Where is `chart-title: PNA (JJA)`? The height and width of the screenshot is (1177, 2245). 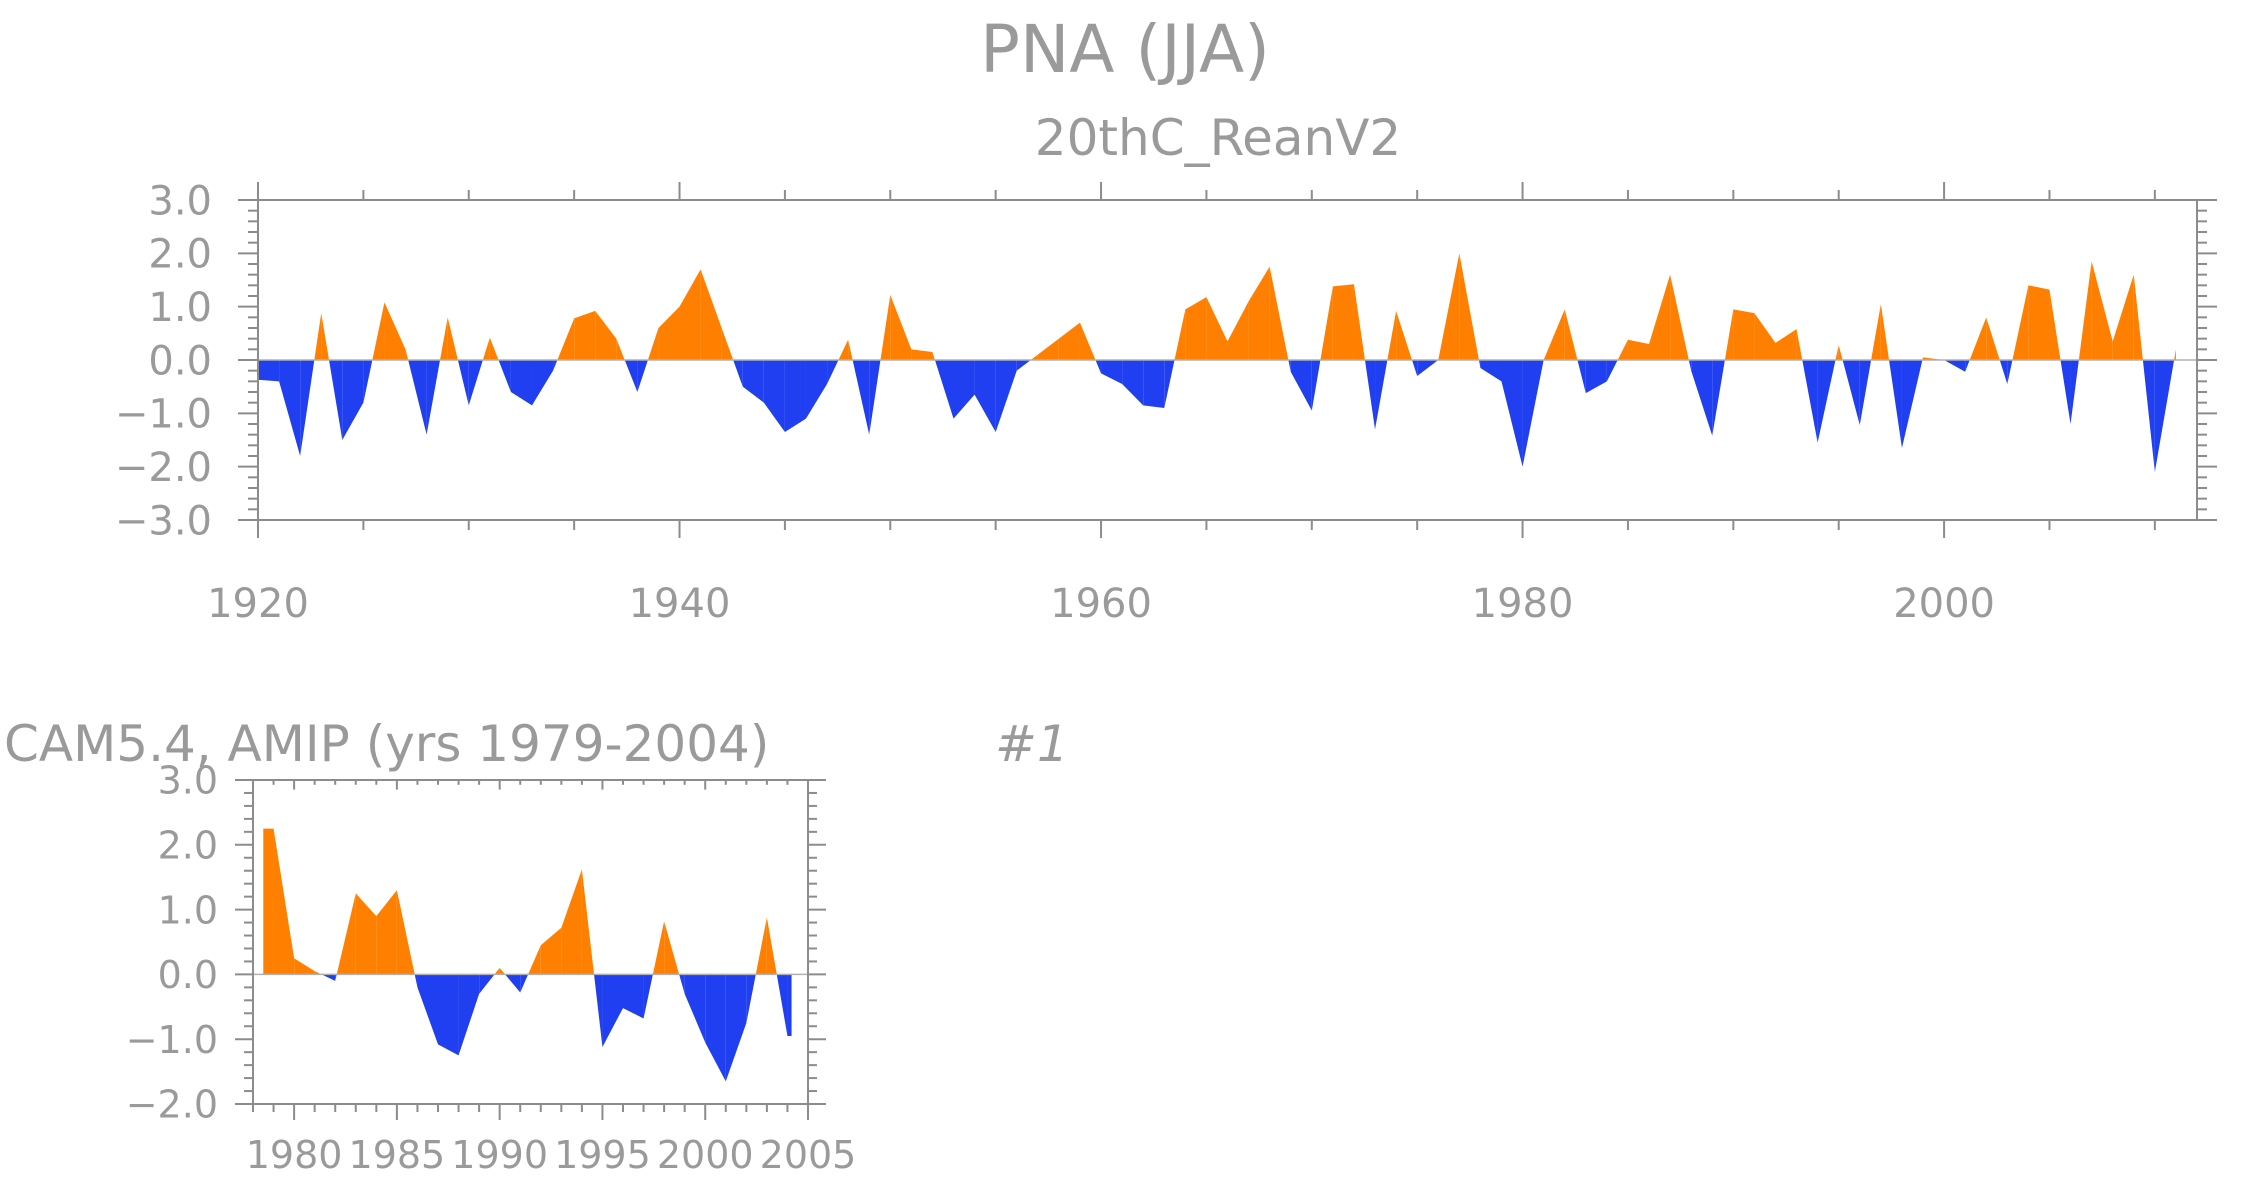
chart-title: PNA (JJA) is located at coordinates (1125, 49).